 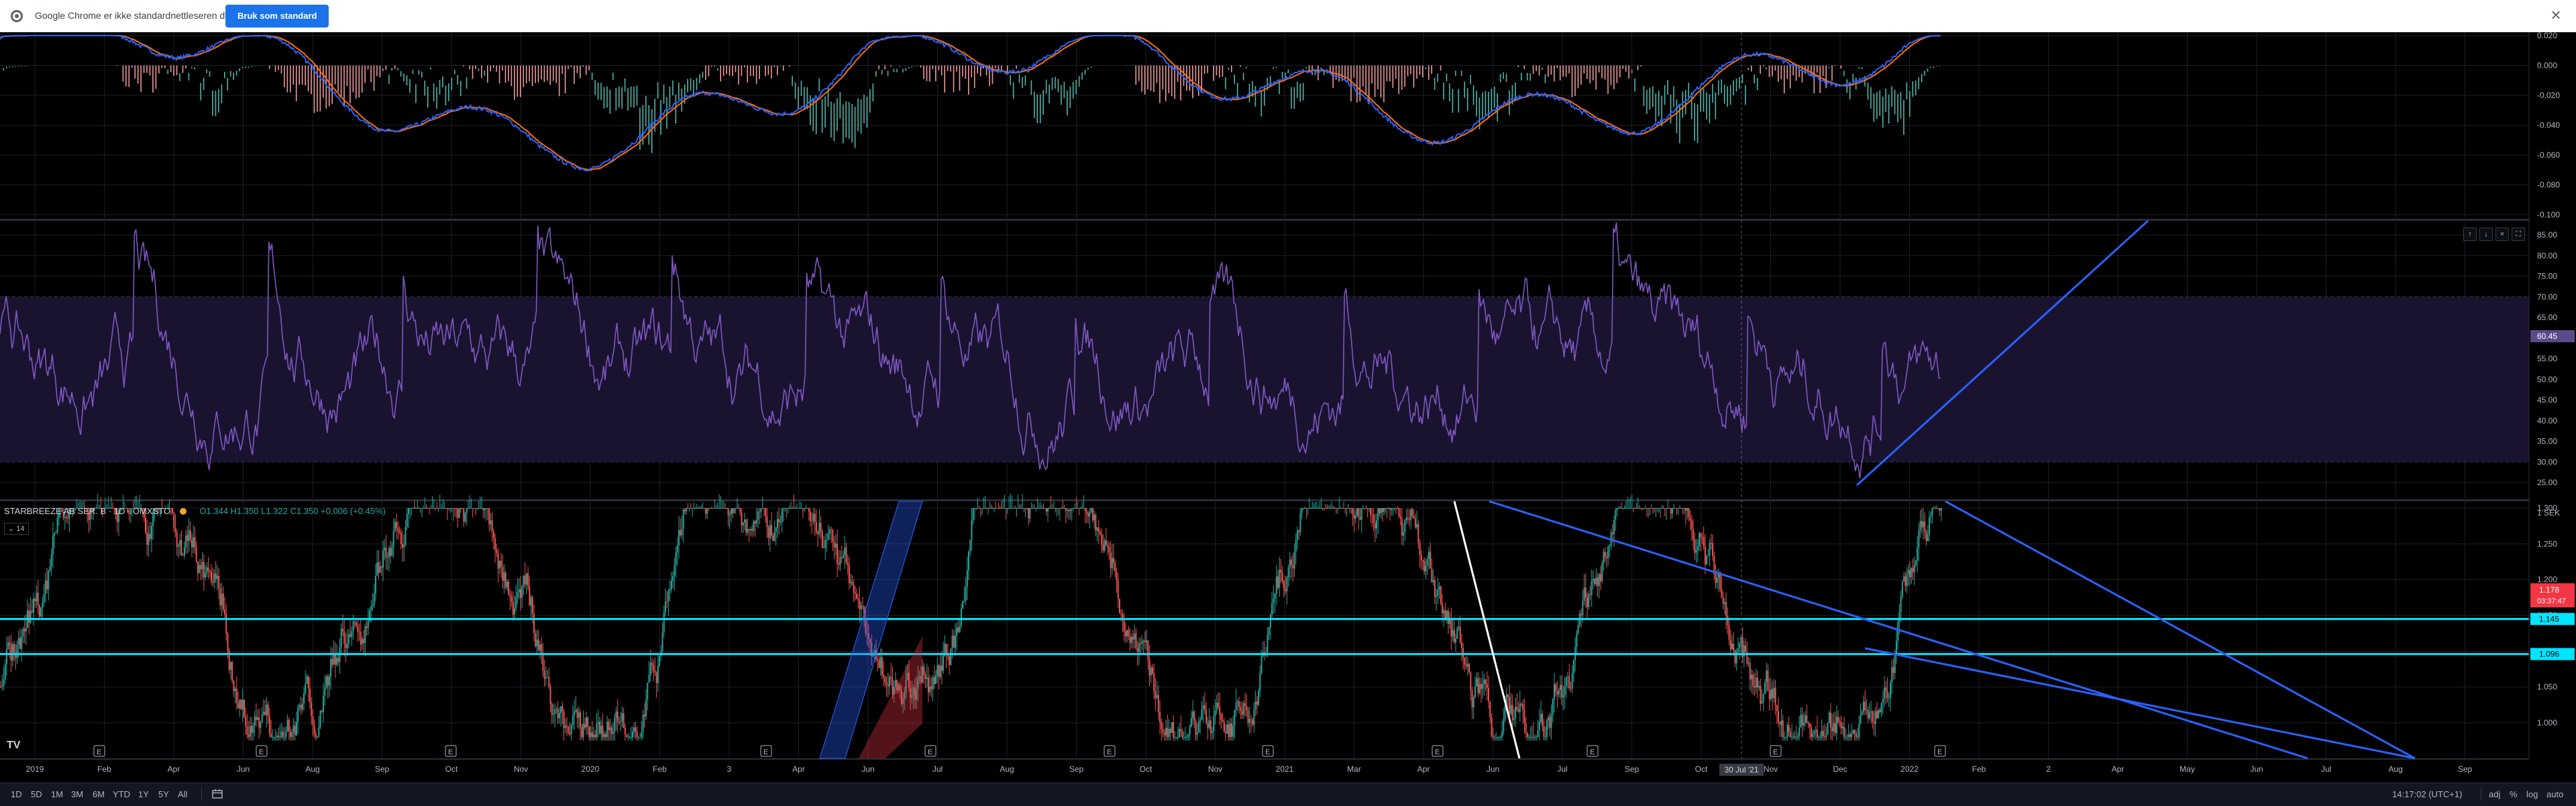 I want to click on symbol-name: STARBREEZE AB SER. B, so click(x=55, y=511).